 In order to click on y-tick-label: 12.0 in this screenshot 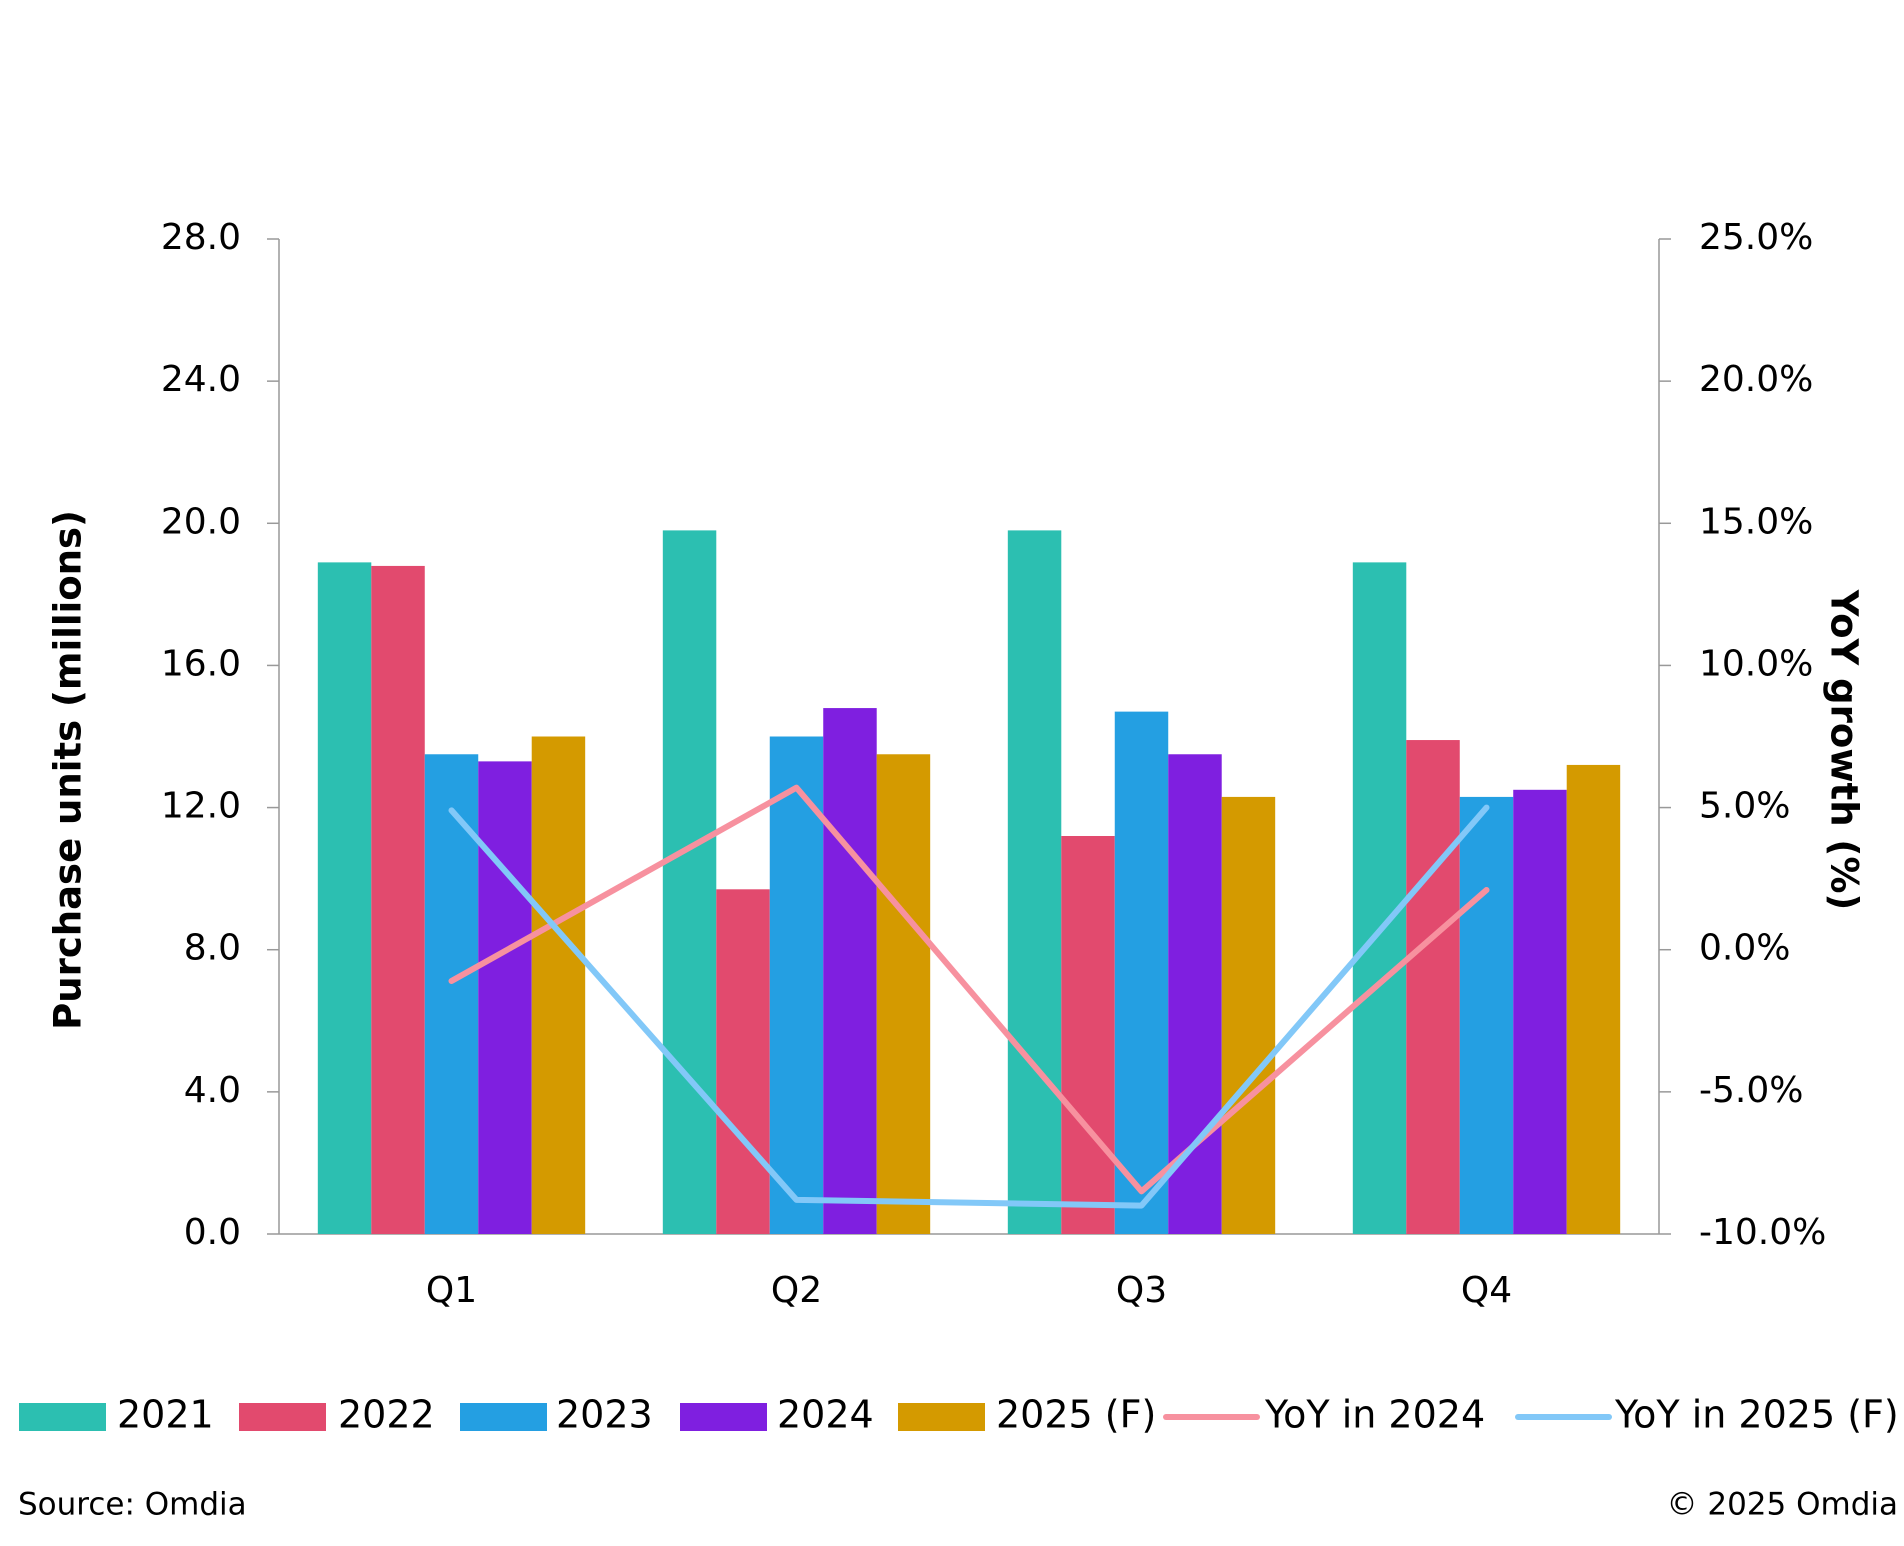, I will do `click(201, 806)`.